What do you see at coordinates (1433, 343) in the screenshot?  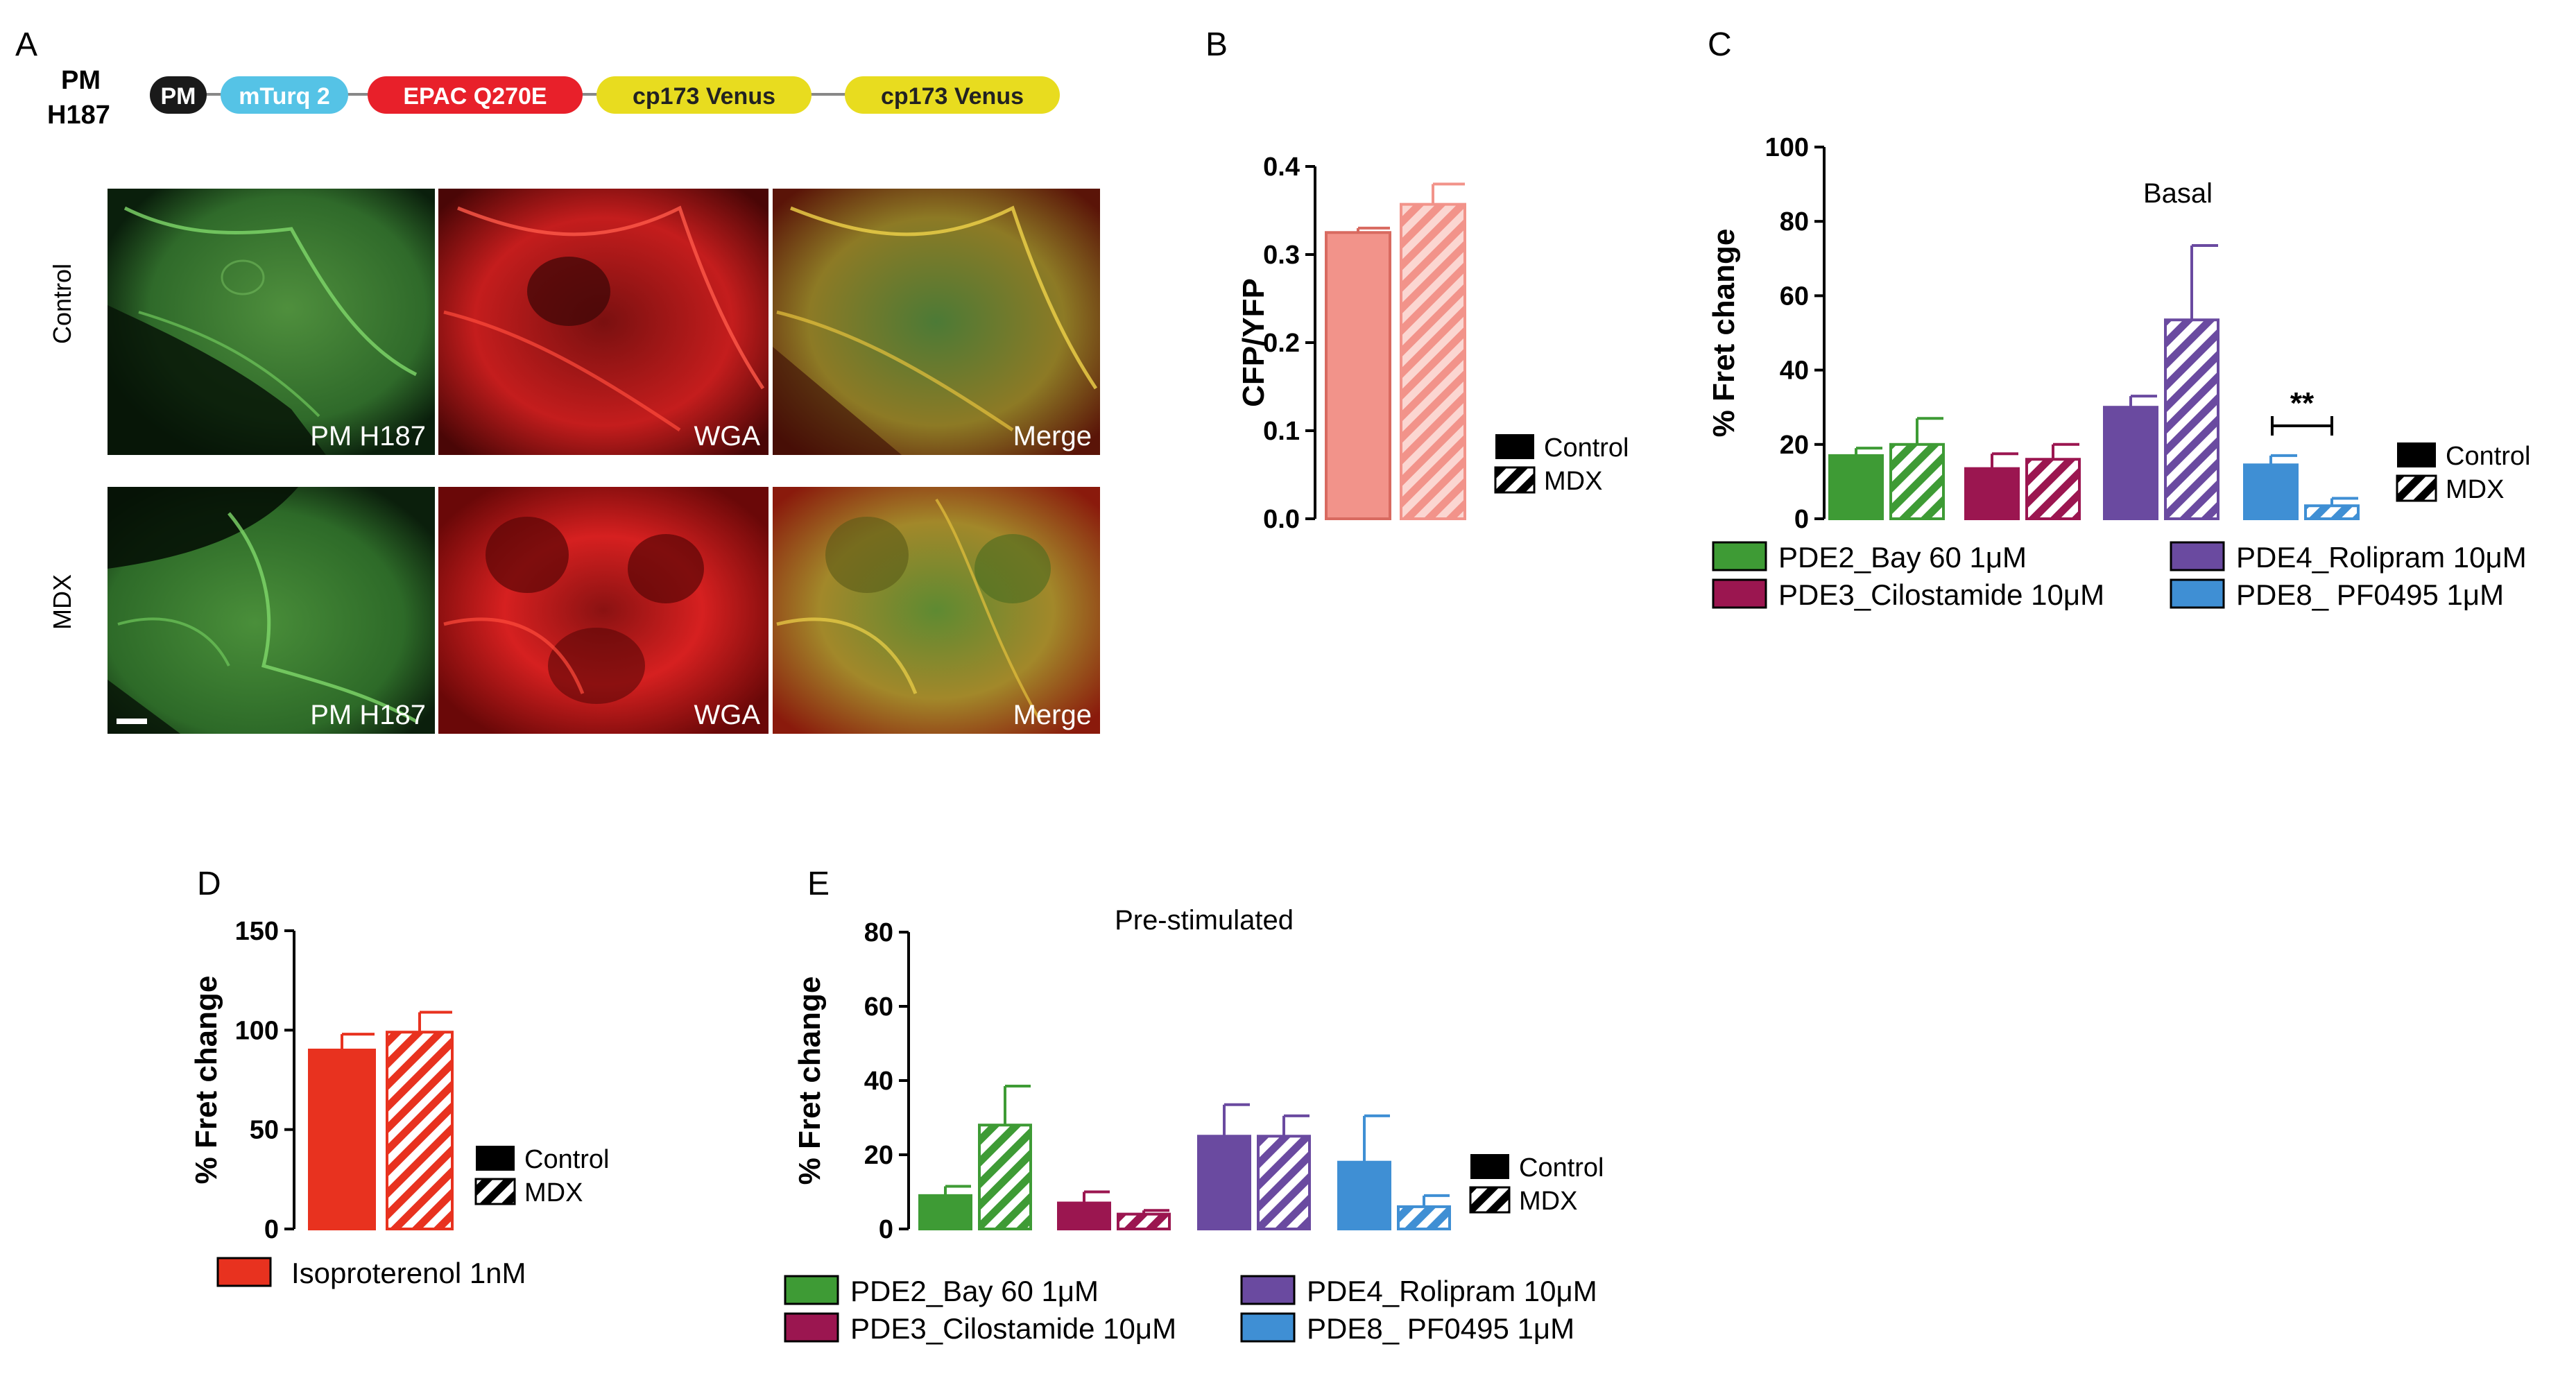 I see `chart-b: 0.0 0.1 0.2 0.3 0.4 CFP/YFP Control MDX` at bounding box center [1433, 343].